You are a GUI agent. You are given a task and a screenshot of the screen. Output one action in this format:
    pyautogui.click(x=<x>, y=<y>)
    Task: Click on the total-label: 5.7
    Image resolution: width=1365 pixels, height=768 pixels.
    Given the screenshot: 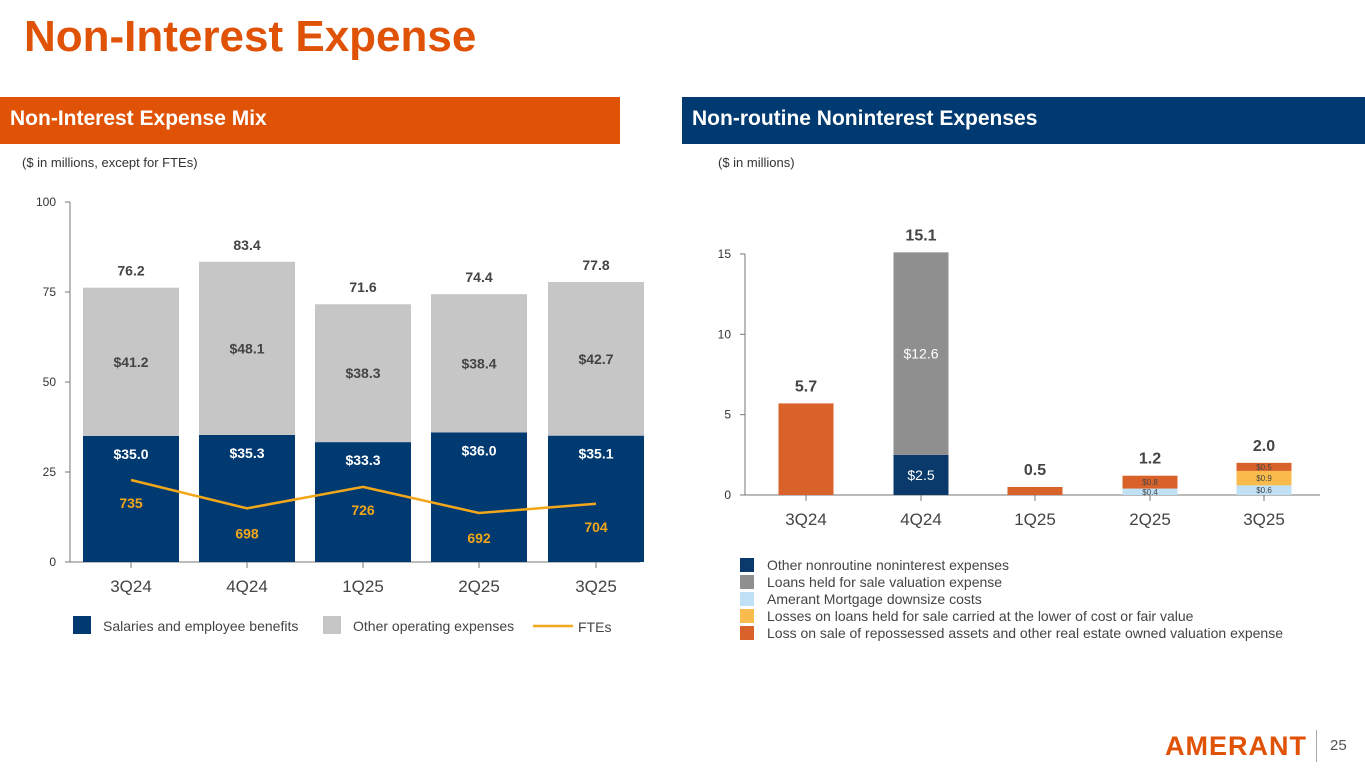 What is the action you would take?
    pyautogui.click(x=806, y=386)
    